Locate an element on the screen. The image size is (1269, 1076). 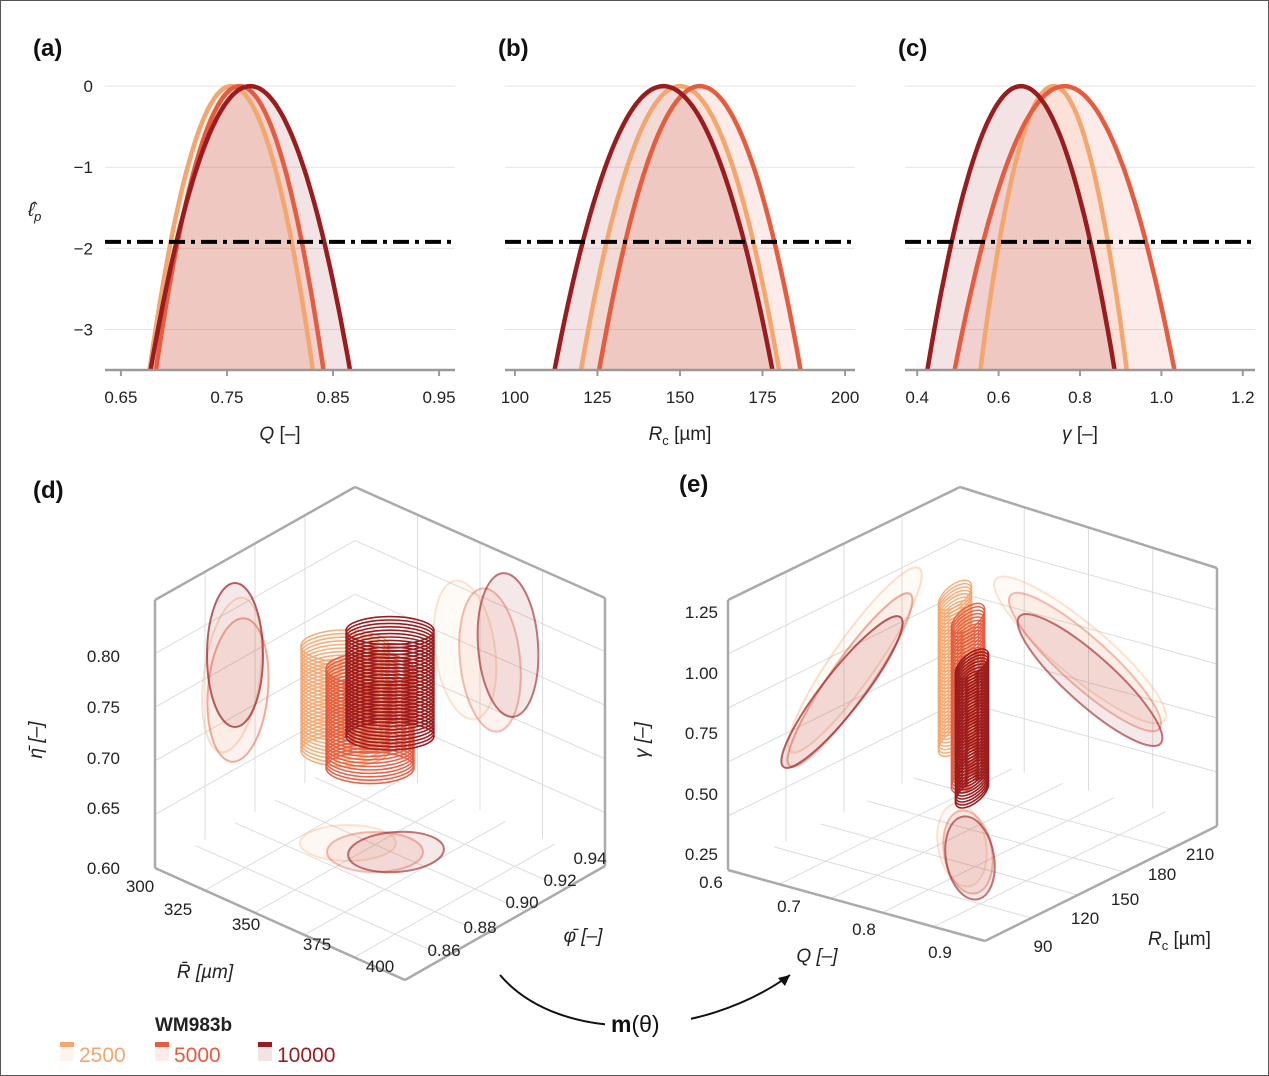
x-tick-label: 0.4 is located at coordinates (917, 397).